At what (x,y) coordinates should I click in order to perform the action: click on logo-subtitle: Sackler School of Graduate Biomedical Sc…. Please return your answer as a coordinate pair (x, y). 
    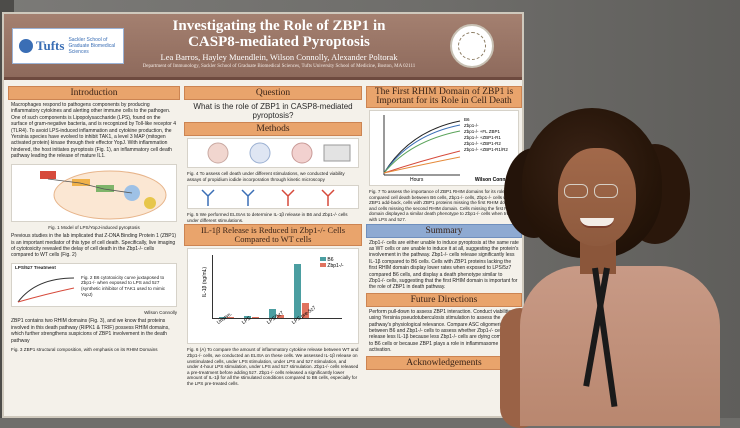
    Looking at the image, I should click on (92, 46).